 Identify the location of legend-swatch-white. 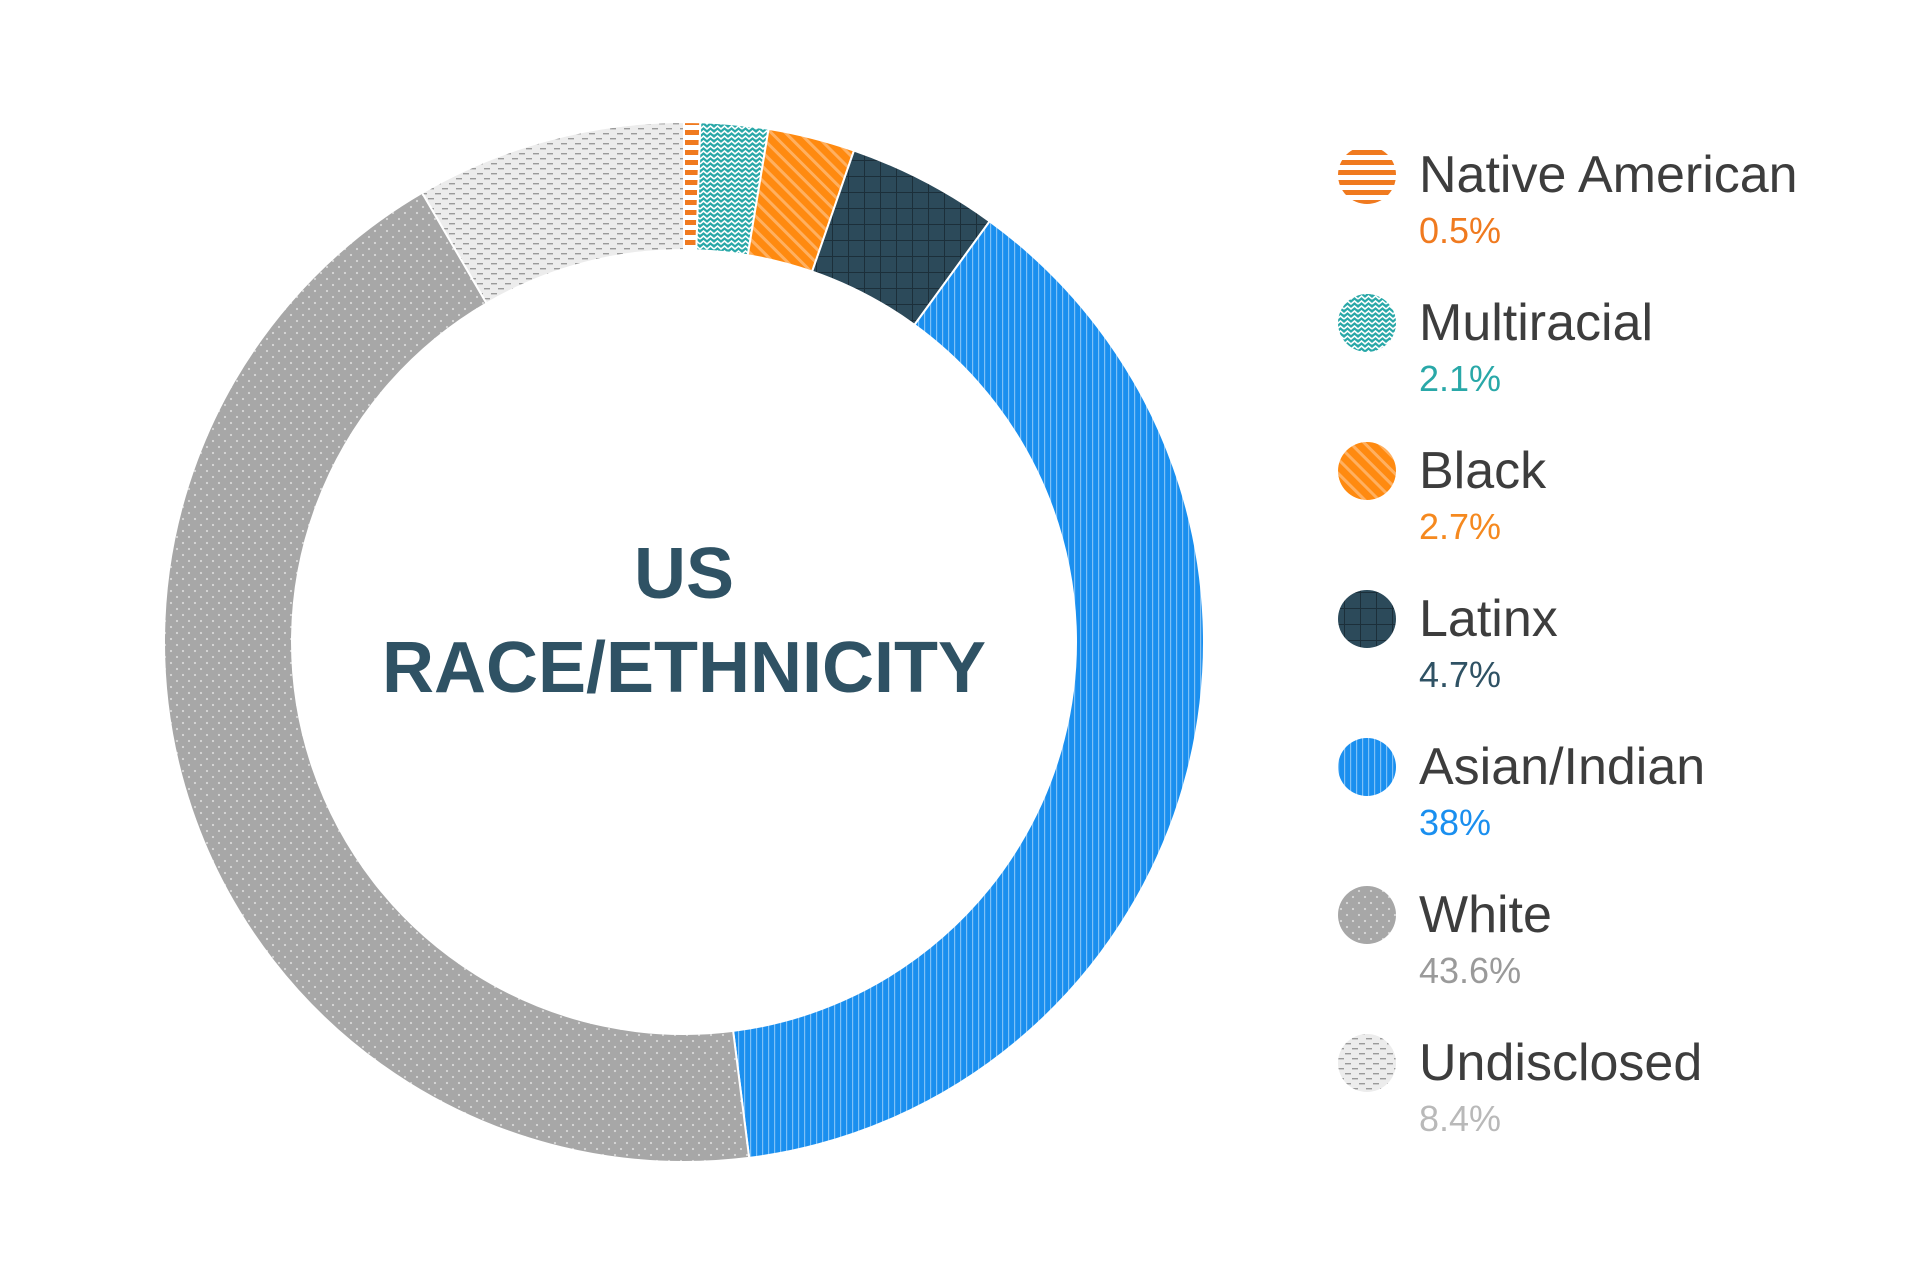
(1367, 915).